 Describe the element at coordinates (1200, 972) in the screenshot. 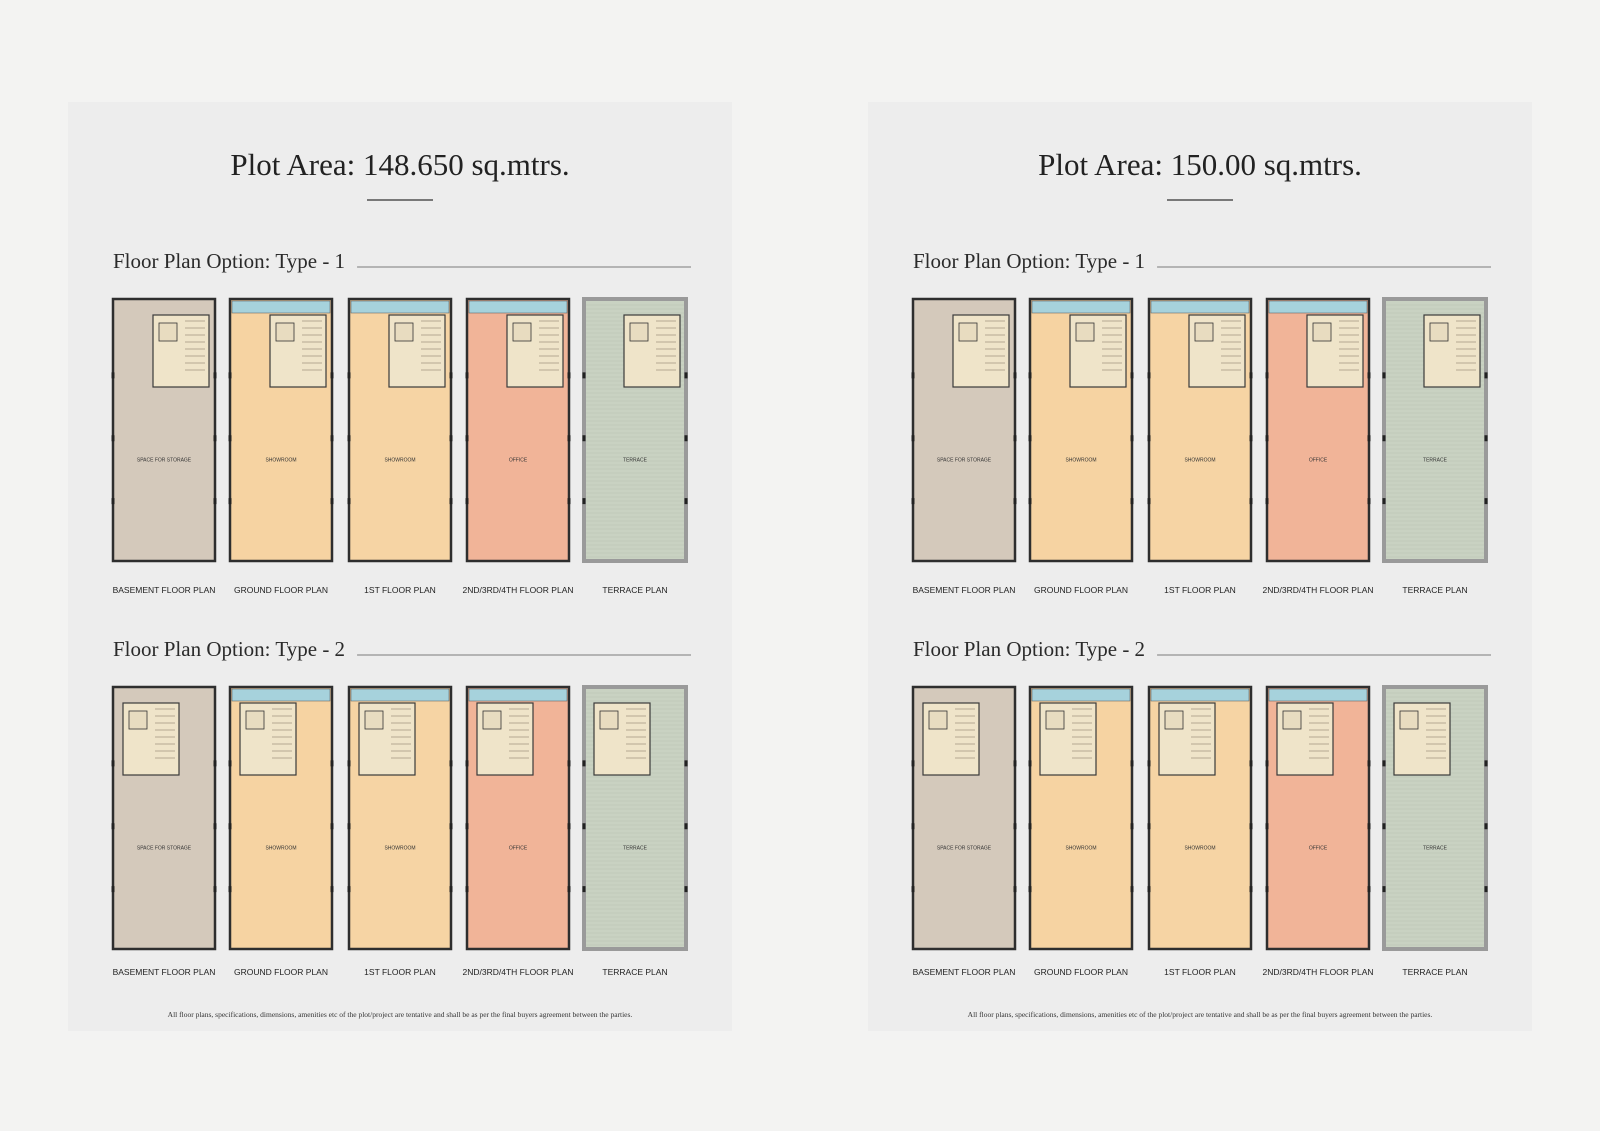

I see `plan-caption: 1ST FLOOR PLAN` at that location.